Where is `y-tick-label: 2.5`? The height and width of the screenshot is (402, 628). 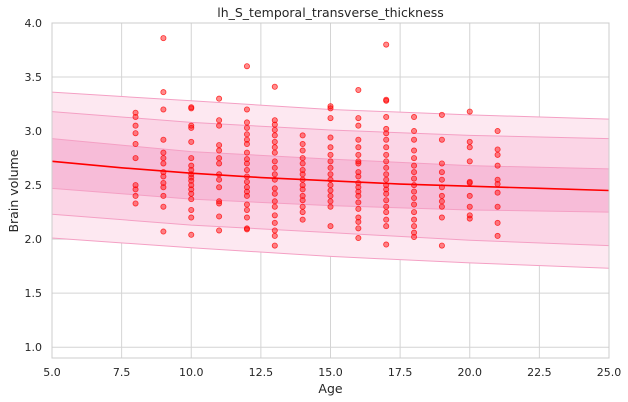
y-tick-label: 2.5 is located at coordinates (34, 185).